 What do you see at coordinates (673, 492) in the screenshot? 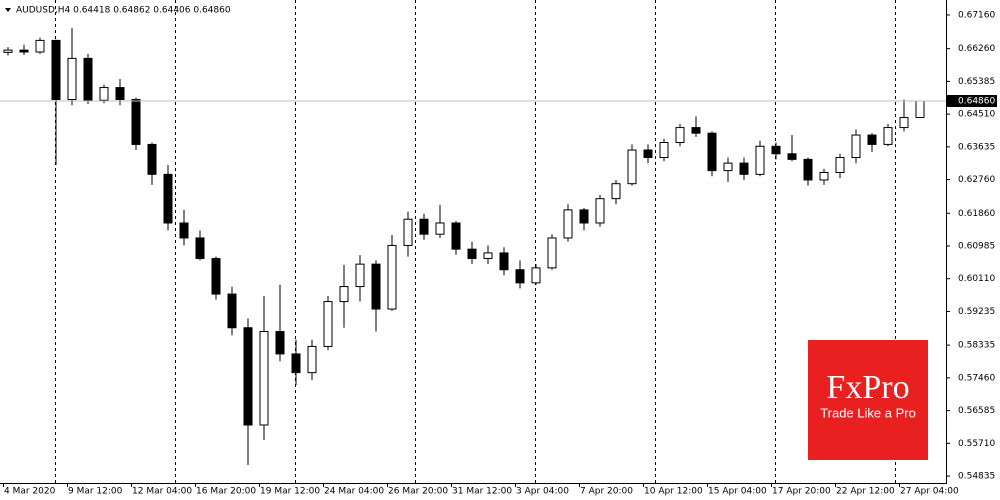
I see `x-tick-label: 10 Apr 12:00` at bounding box center [673, 492].